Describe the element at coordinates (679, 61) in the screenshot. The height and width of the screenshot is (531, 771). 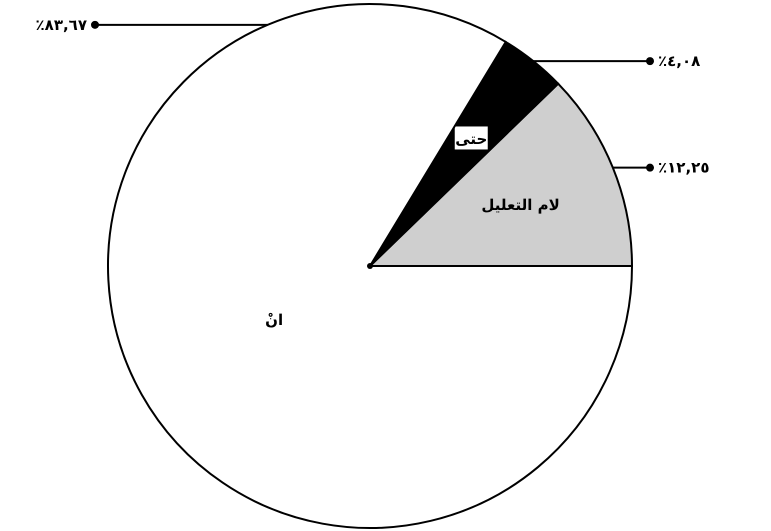
I see `data-label: ٪٤,٠٨` at that location.